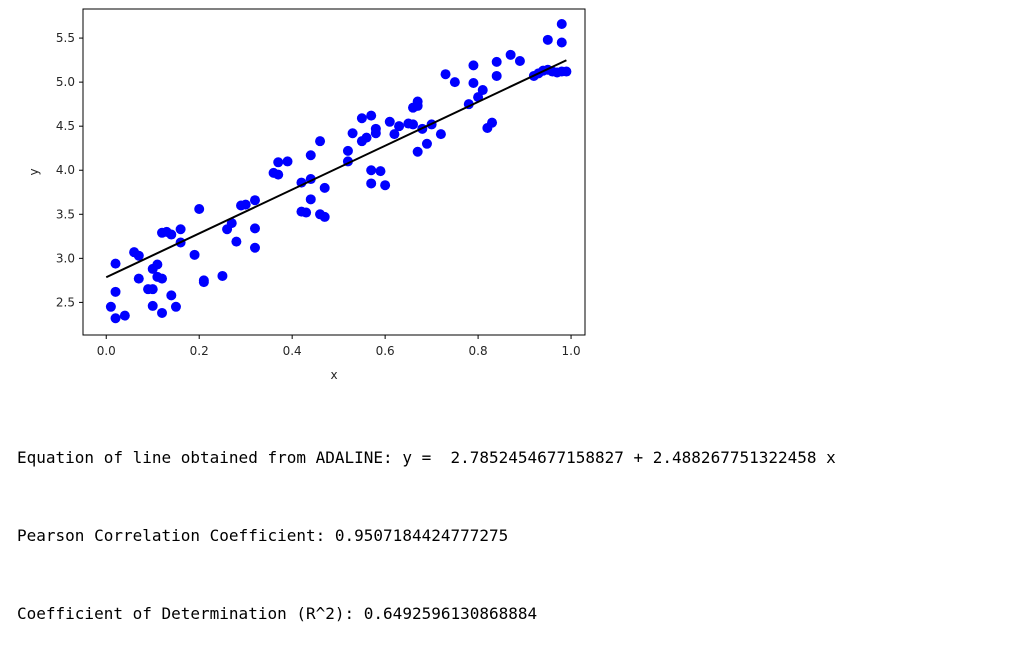  What do you see at coordinates (199, 351) in the screenshot?
I see `x-tick-label: 0.2` at bounding box center [199, 351].